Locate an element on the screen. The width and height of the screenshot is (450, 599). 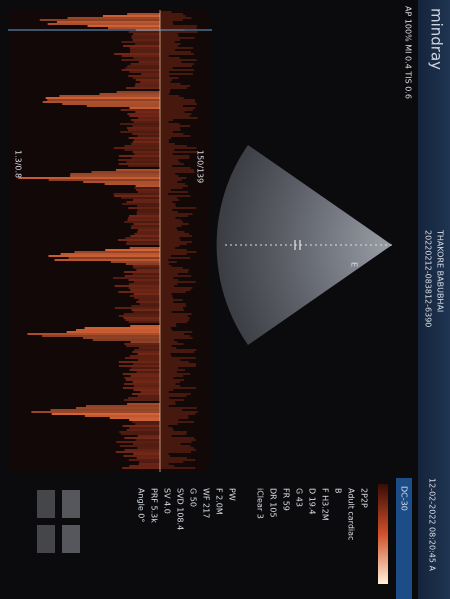
color-bar is located at coordinates (383, 534).